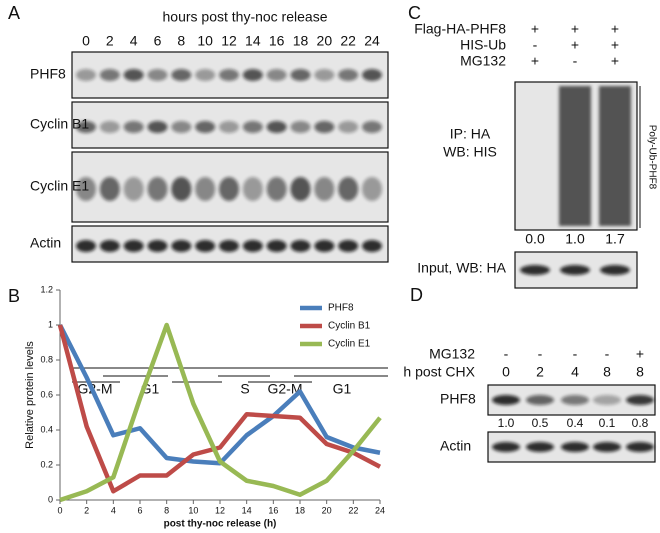 This screenshot has width=660, height=533. What do you see at coordinates (46, 289) in the screenshot?
I see `y-tick-label: 1.2` at bounding box center [46, 289].